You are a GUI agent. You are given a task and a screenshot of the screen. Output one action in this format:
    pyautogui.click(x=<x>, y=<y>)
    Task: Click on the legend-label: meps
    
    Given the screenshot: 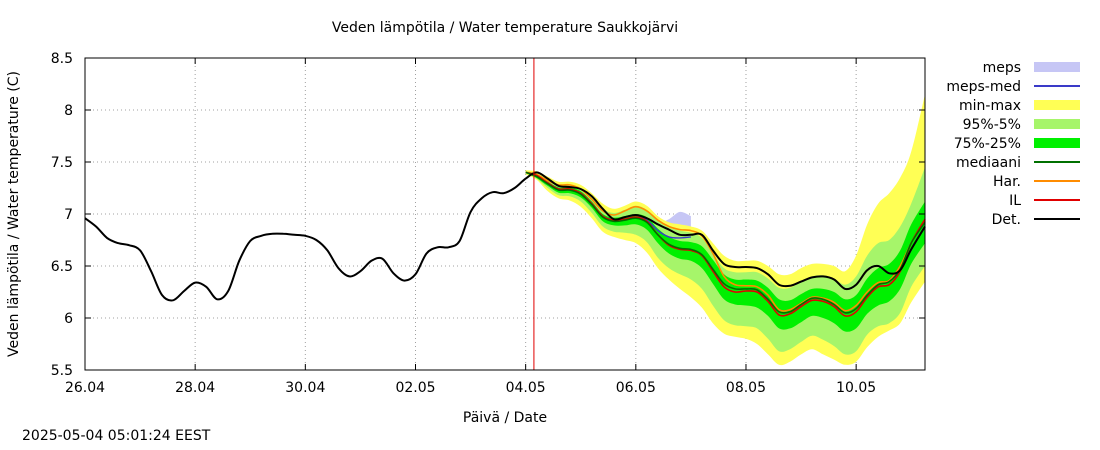 What is the action you would take?
    pyautogui.click(x=1002, y=68)
    